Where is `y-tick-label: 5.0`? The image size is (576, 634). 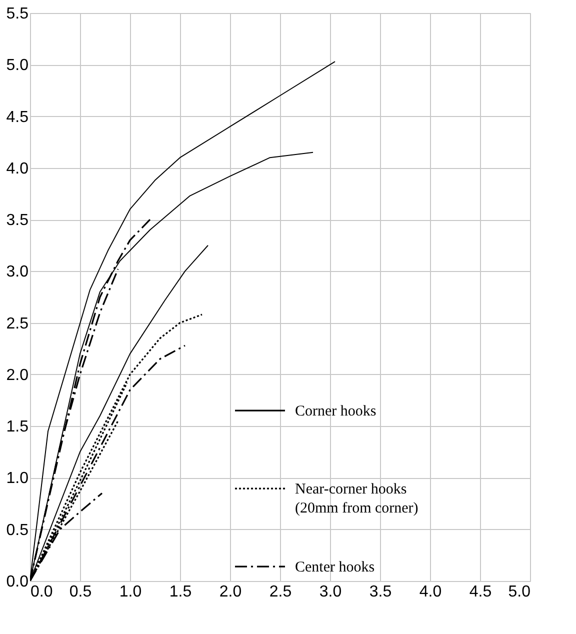
y-tick-label: 5.0 is located at coordinates (17, 65).